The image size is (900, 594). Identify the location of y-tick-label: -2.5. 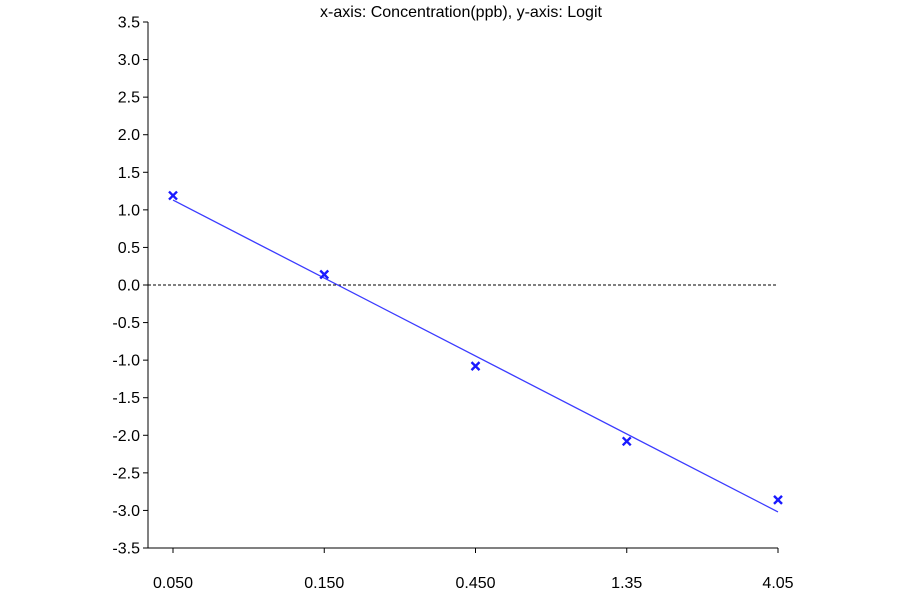
(126, 473).